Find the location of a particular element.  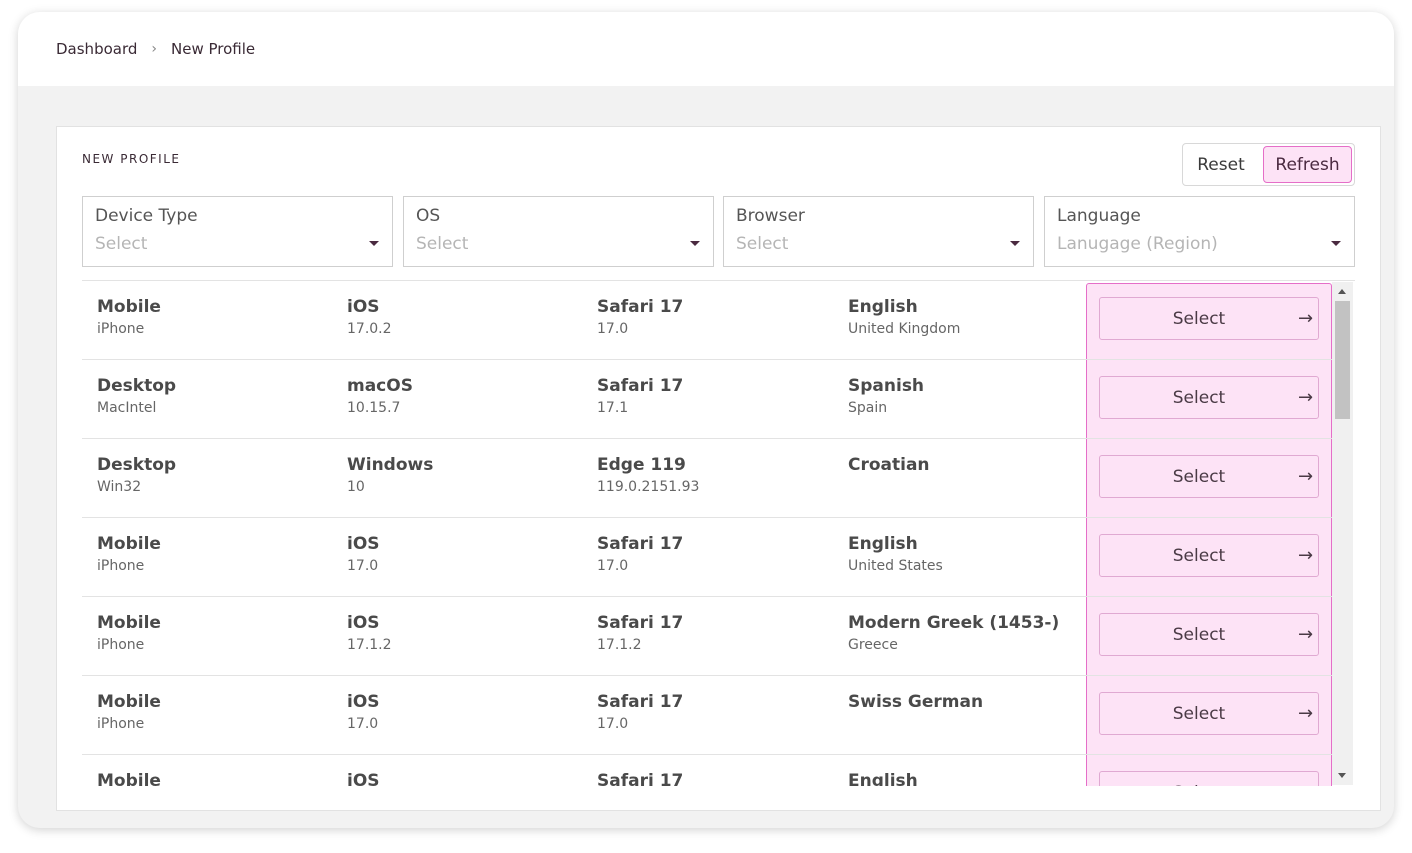

breadcrumb-dashboard-link: Dashboard is located at coordinates (97, 49).